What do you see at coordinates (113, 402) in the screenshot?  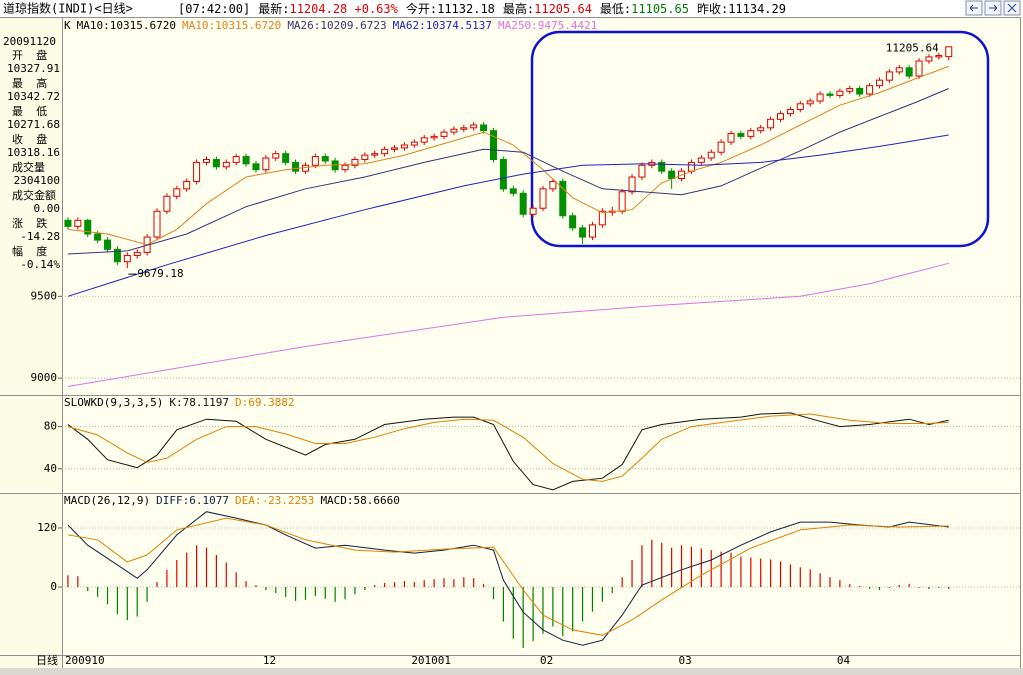 I see `legend-title: SLOWKD(9,3,3,5)` at bounding box center [113, 402].